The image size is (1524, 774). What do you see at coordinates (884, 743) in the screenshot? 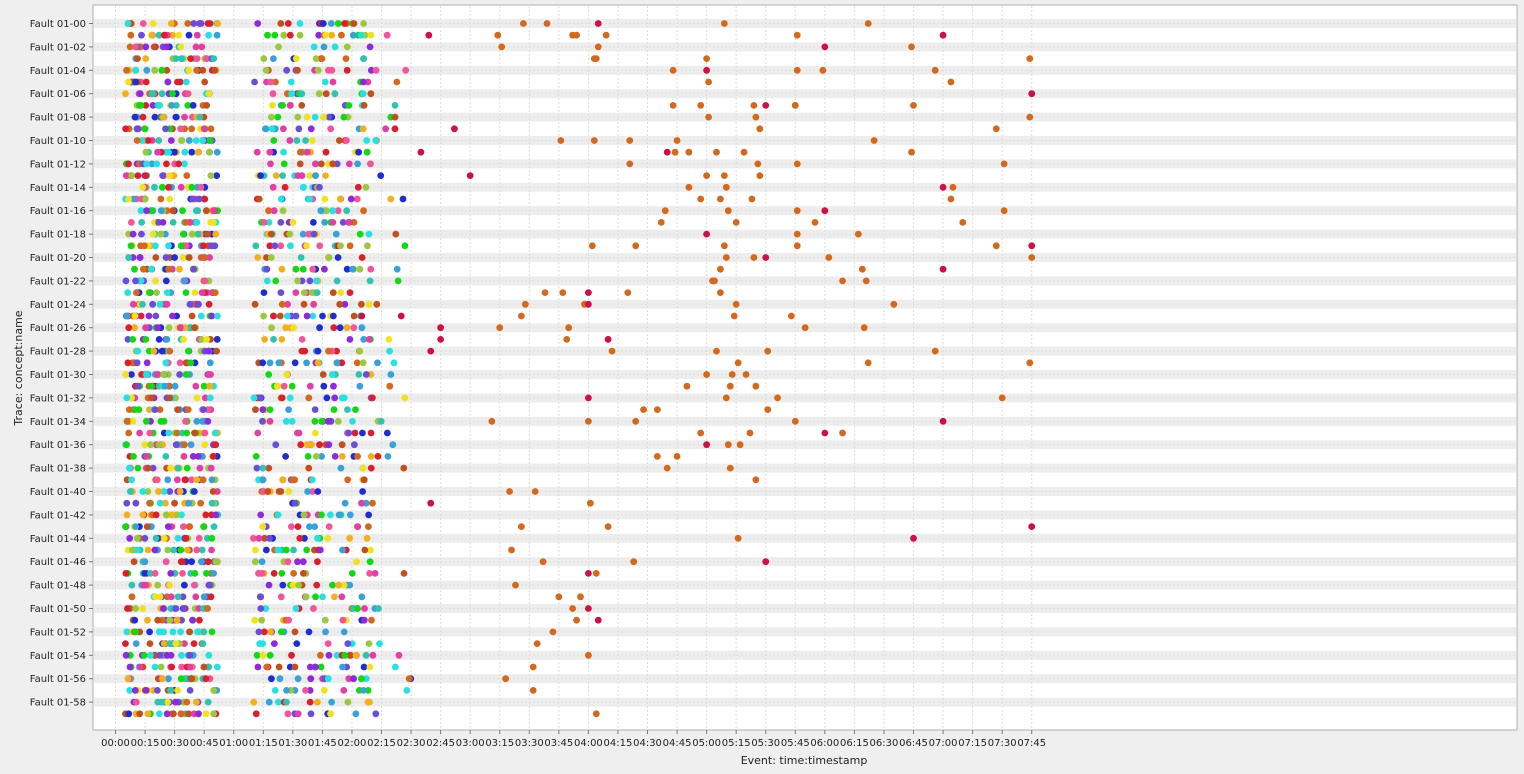
I see `x-tick-label: 06:30` at bounding box center [884, 743].